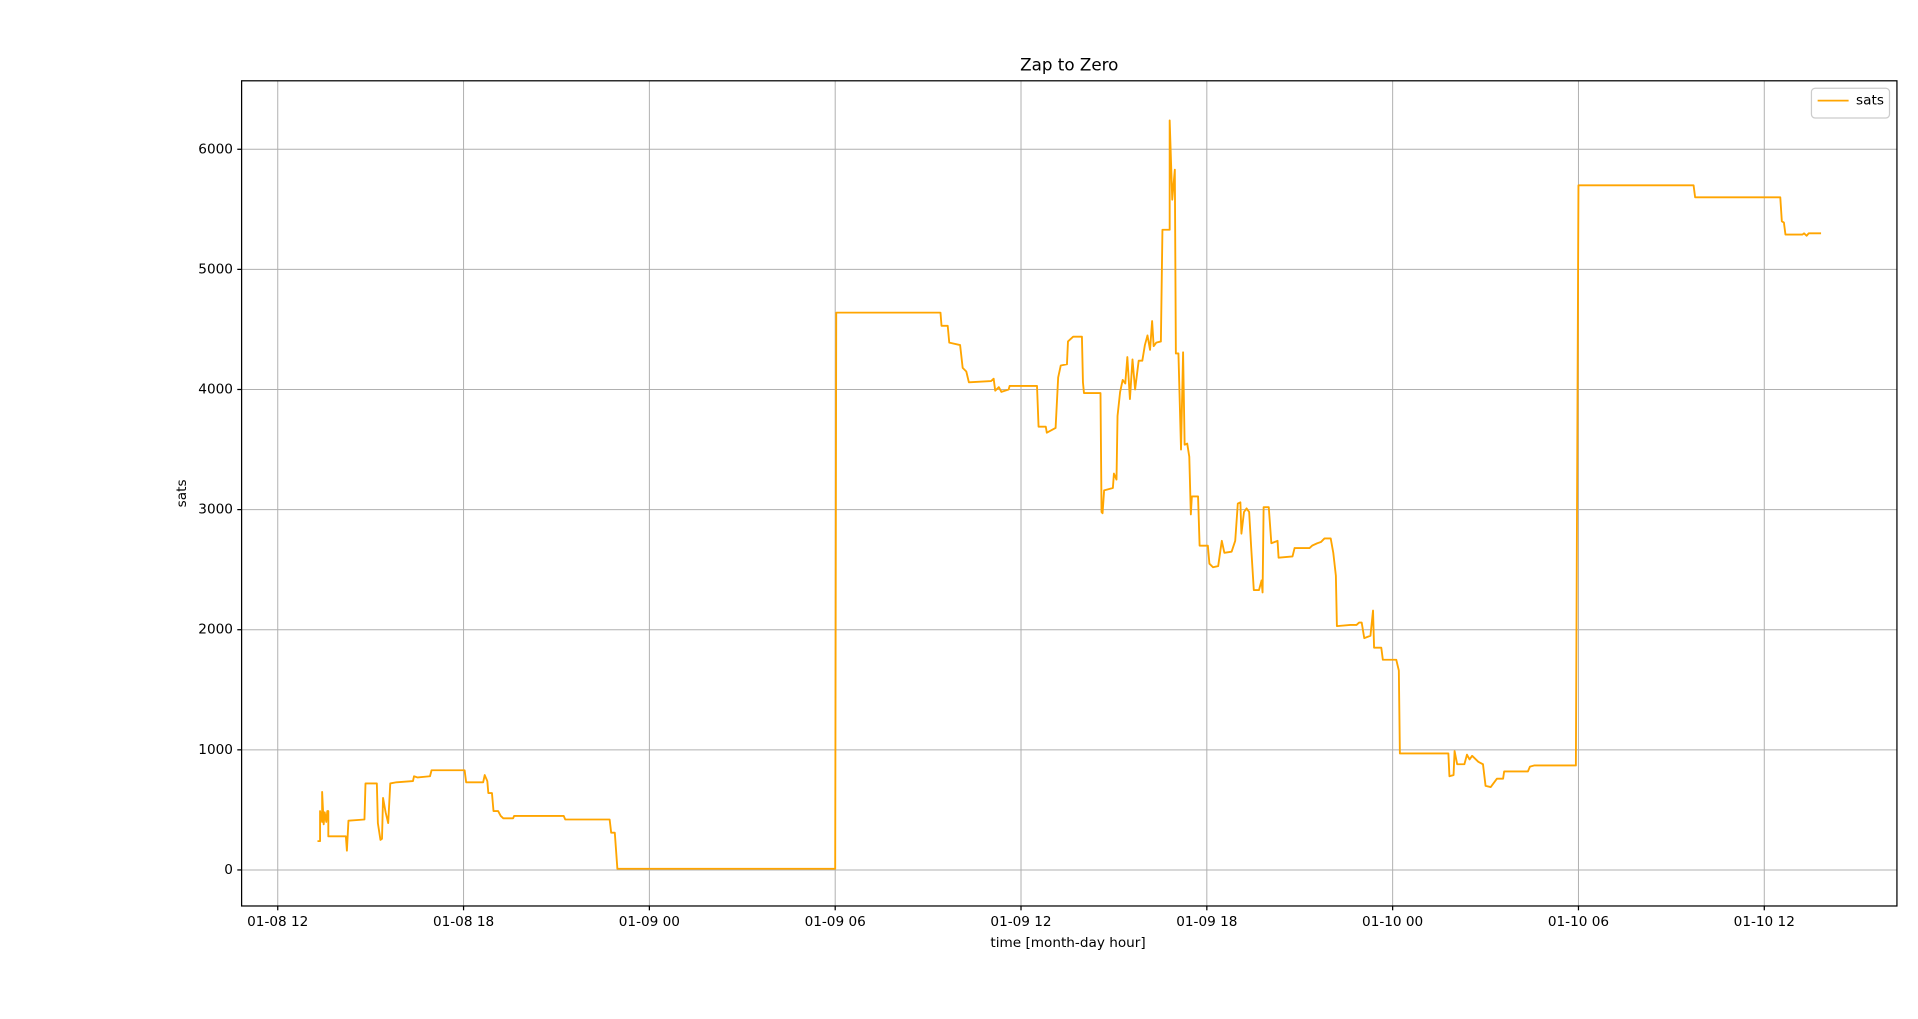 This screenshot has height=1019, width=1918. What do you see at coordinates (215, 149) in the screenshot?
I see `y-tick-label: 6000` at bounding box center [215, 149].